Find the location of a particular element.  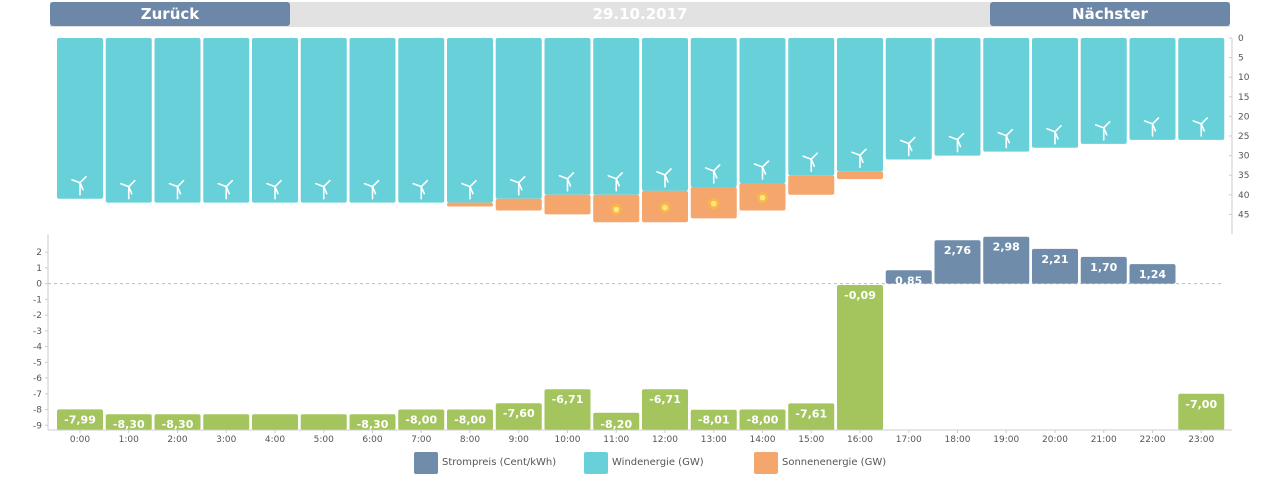

price-y-tick-label: 0 is located at coordinates (39, 285).